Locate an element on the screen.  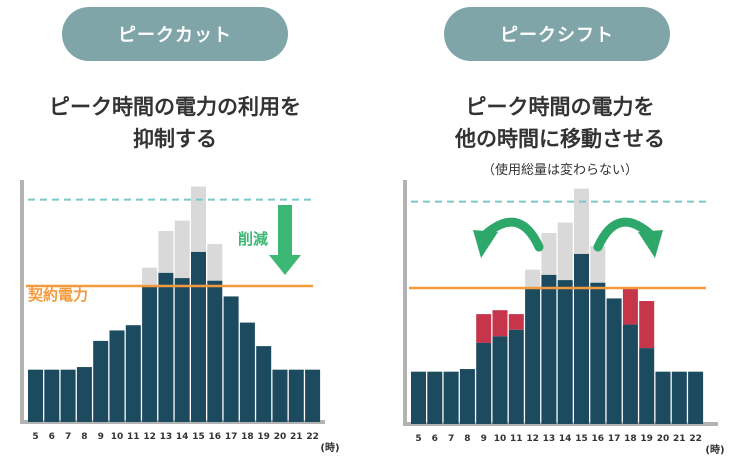
contract-power-label: 契約電力 is located at coordinates (57, 295).